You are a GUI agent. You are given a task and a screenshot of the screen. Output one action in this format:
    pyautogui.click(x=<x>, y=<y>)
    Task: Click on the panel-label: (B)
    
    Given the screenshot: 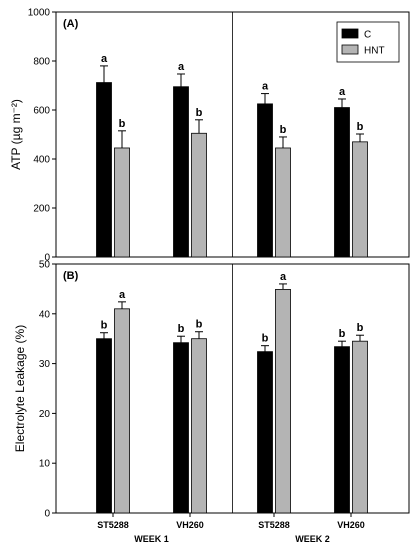 What is the action you would take?
    pyautogui.click(x=71, y=276)
    